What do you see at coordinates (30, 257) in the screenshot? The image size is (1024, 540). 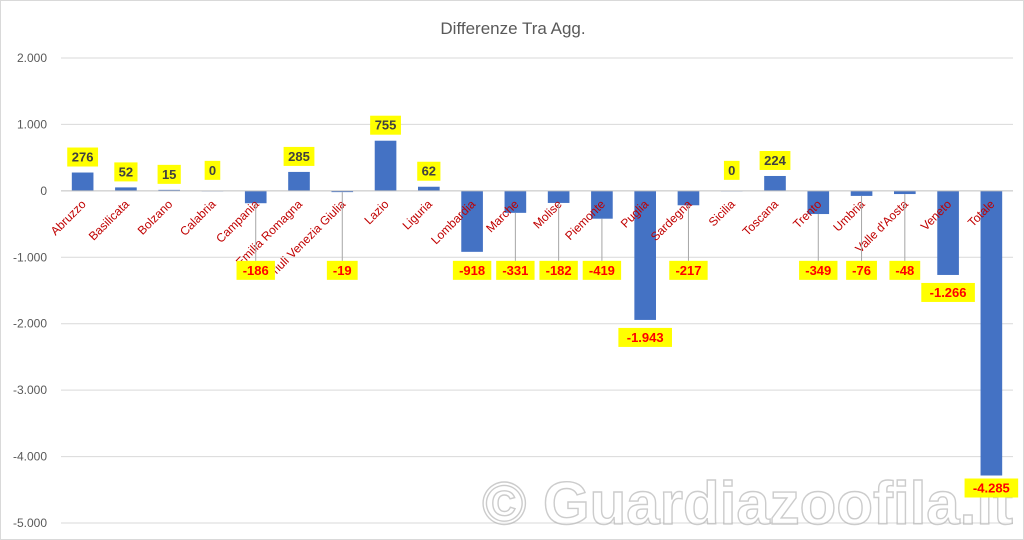 I see `y-tick-label: -1.000` at bounding box center [30, 257].